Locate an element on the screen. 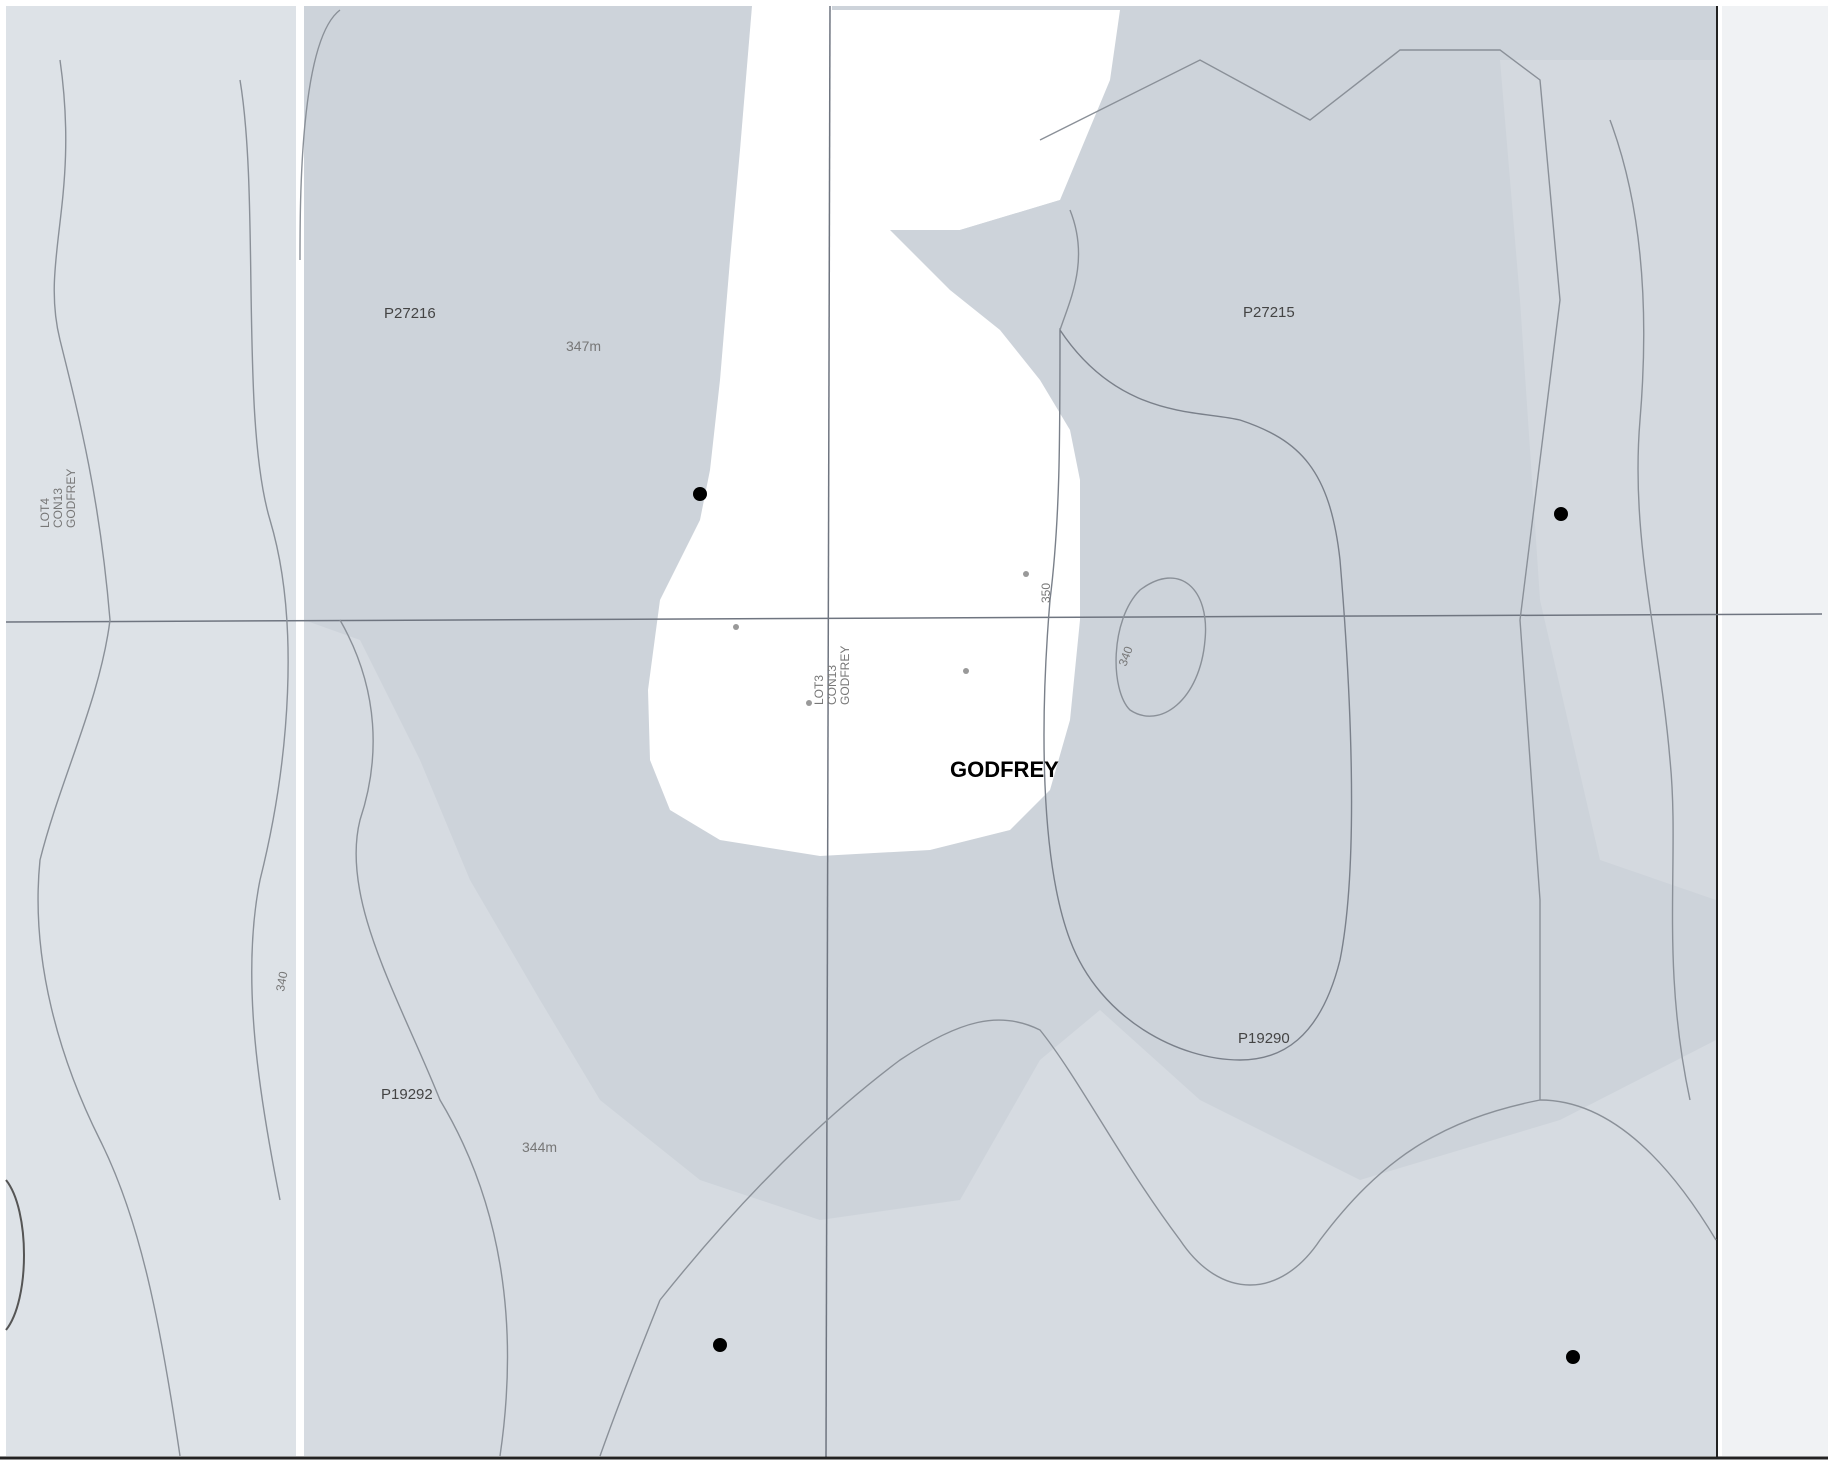 This screenshot has height=1462, width=1828. township-label: GODFREY is located at coordinates (1004, 769).